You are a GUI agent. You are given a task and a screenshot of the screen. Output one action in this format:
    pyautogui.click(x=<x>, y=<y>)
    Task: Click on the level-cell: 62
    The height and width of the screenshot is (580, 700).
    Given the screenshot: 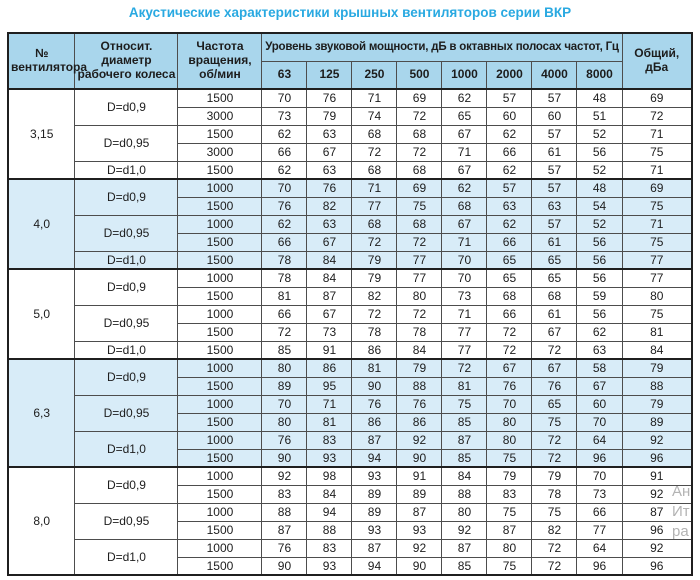 What is the action you would take?
    pyautogui.click(x=464, y=98)
    